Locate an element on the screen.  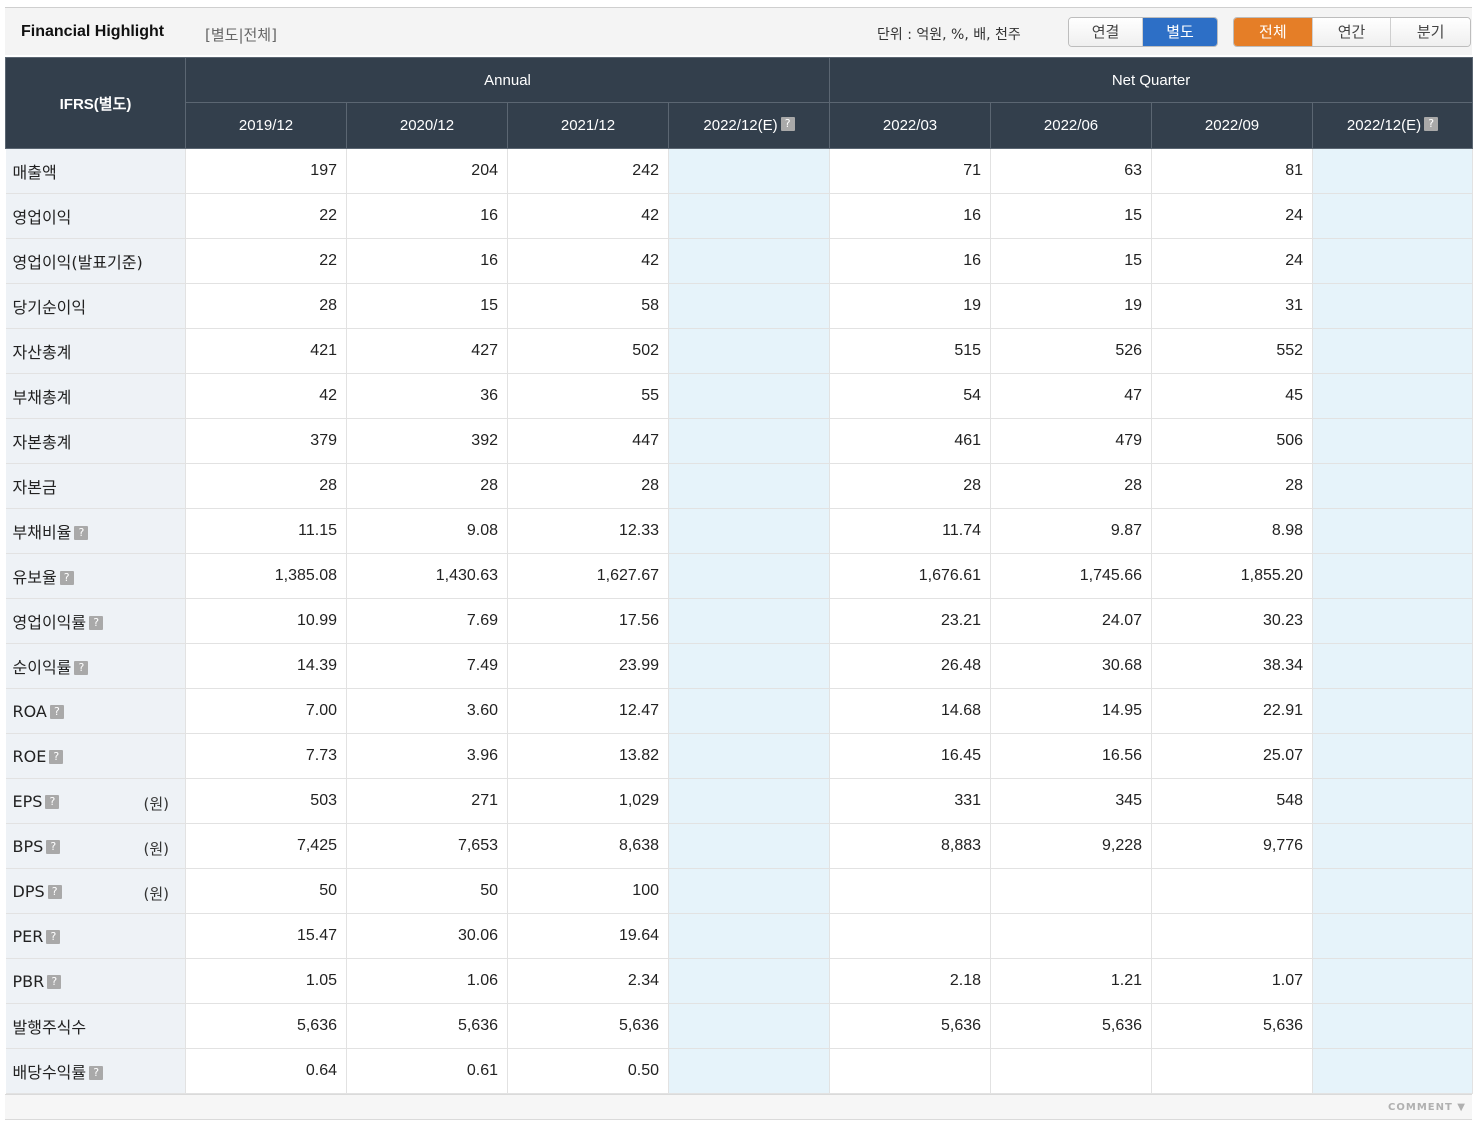
row-label: 자산총계 is located at coordinates (42, 352).